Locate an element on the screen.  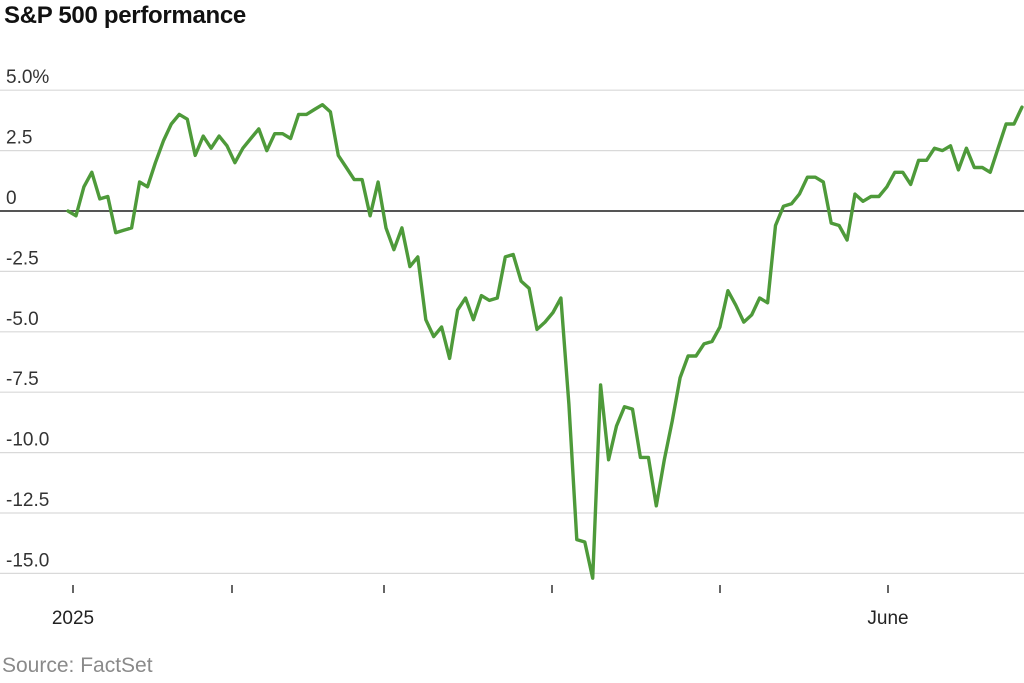
y-tick-label: -15.0 is located at coordinates (27, 560).